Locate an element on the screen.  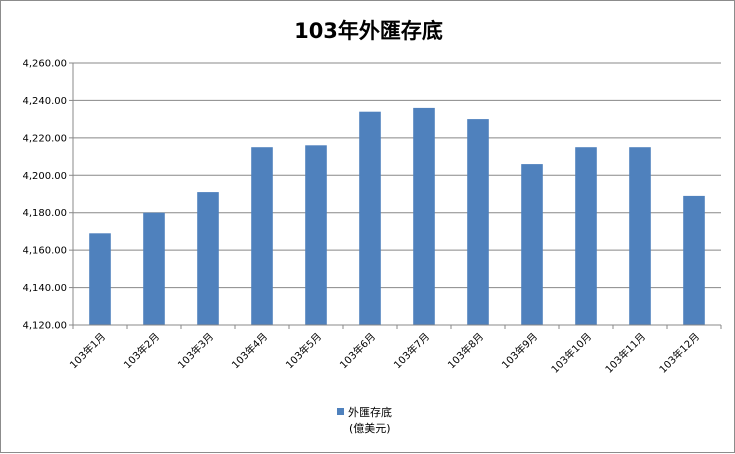
y-tick-label: 4,180.00 is located at coordinates (44, 213).